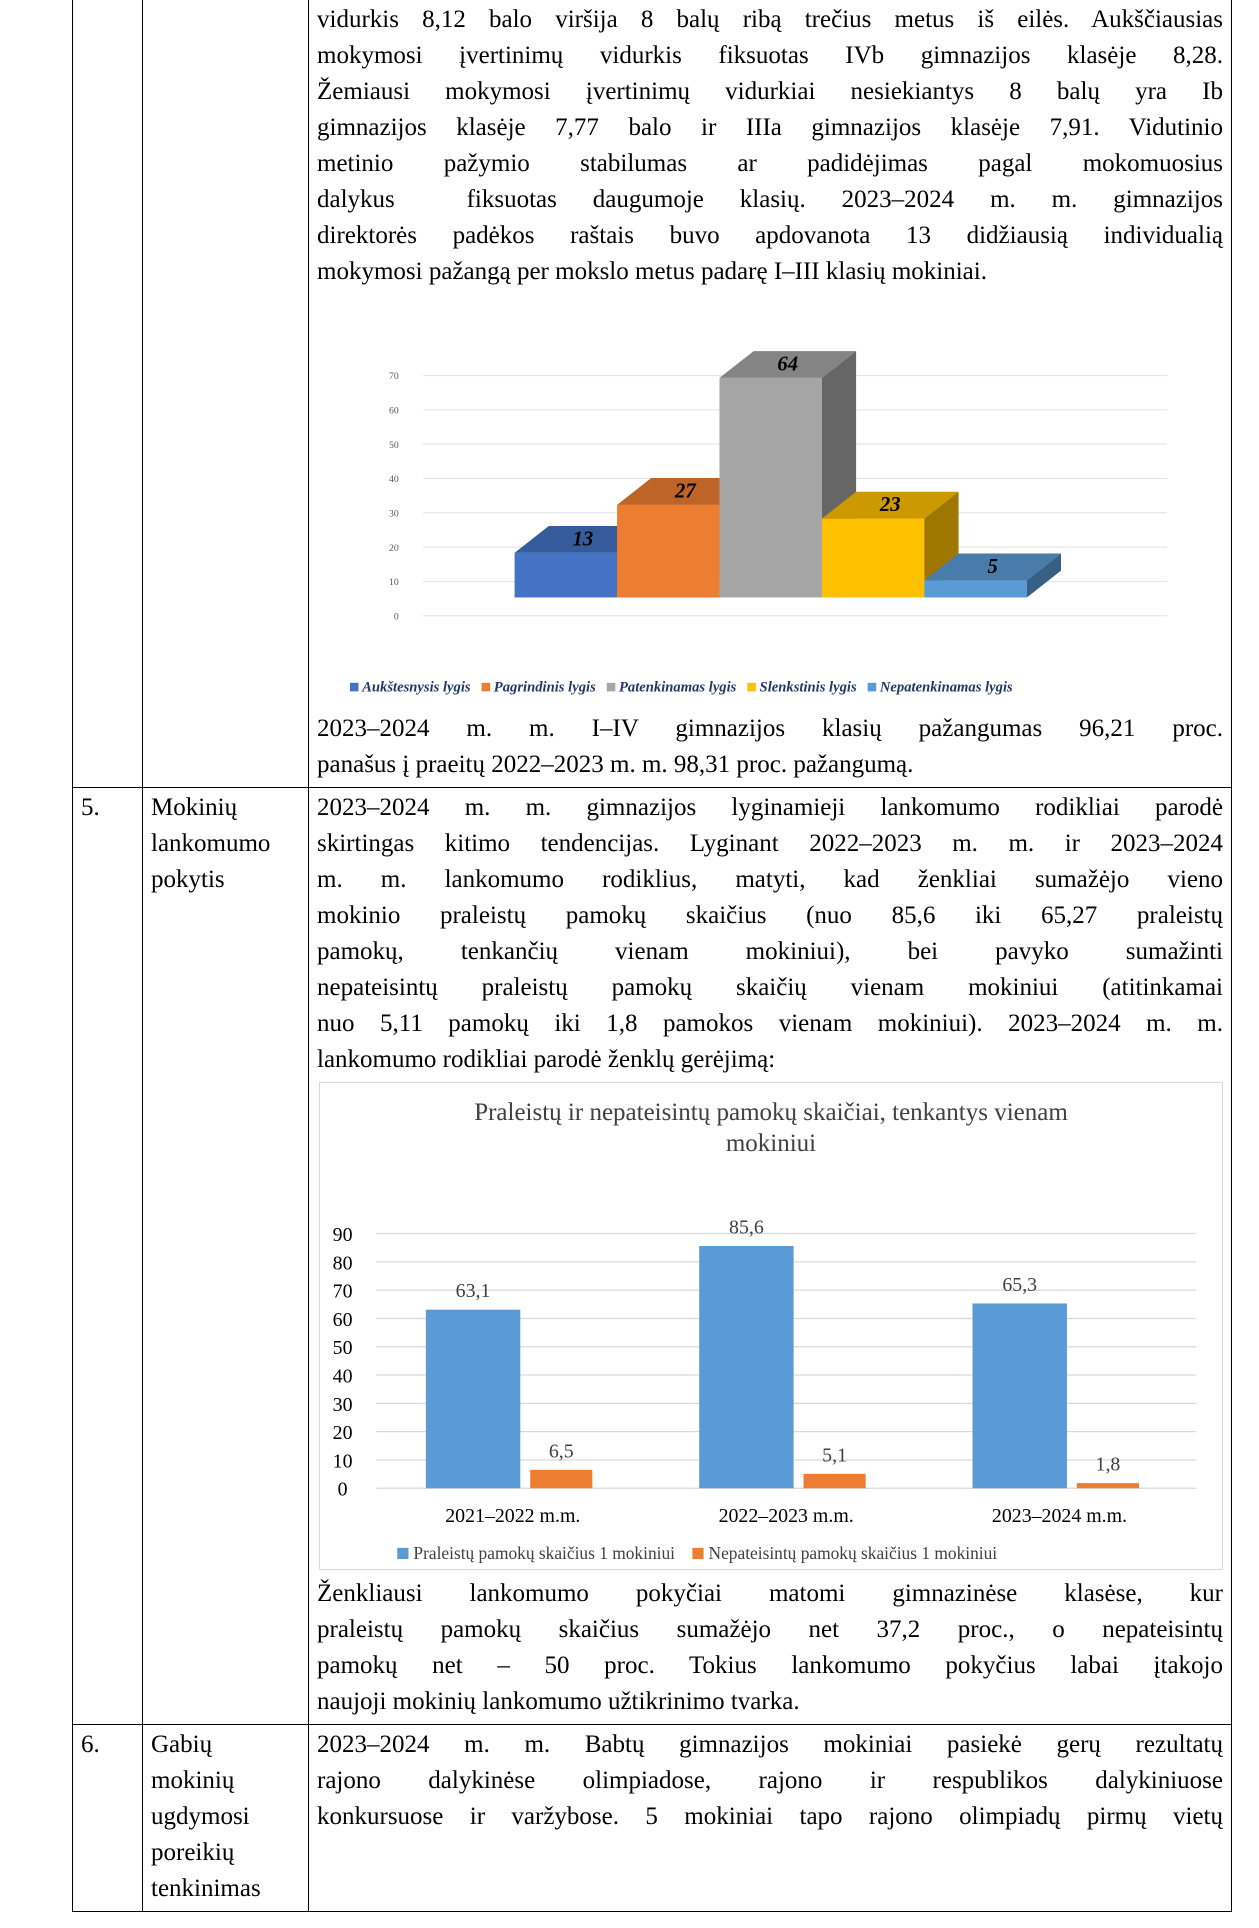 This screenshot has height=1928, width=1259. I want to click on legend-label: Patenkinamas lygis, so click(678, 687).